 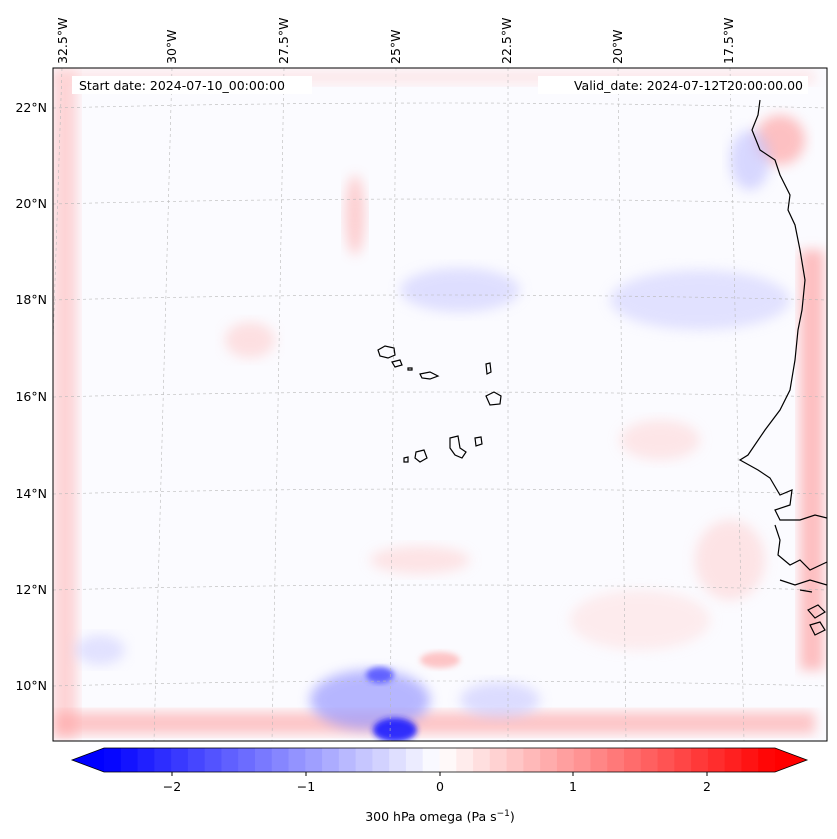 I want to click on lat-label: 20°N, so click(x=31, y=203).